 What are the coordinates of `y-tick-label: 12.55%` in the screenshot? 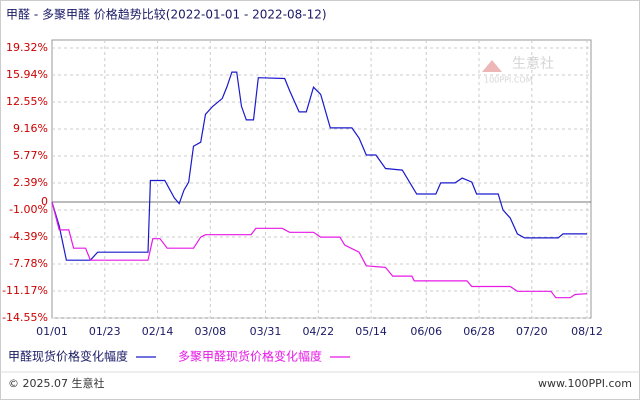 It's located at (27, 101).